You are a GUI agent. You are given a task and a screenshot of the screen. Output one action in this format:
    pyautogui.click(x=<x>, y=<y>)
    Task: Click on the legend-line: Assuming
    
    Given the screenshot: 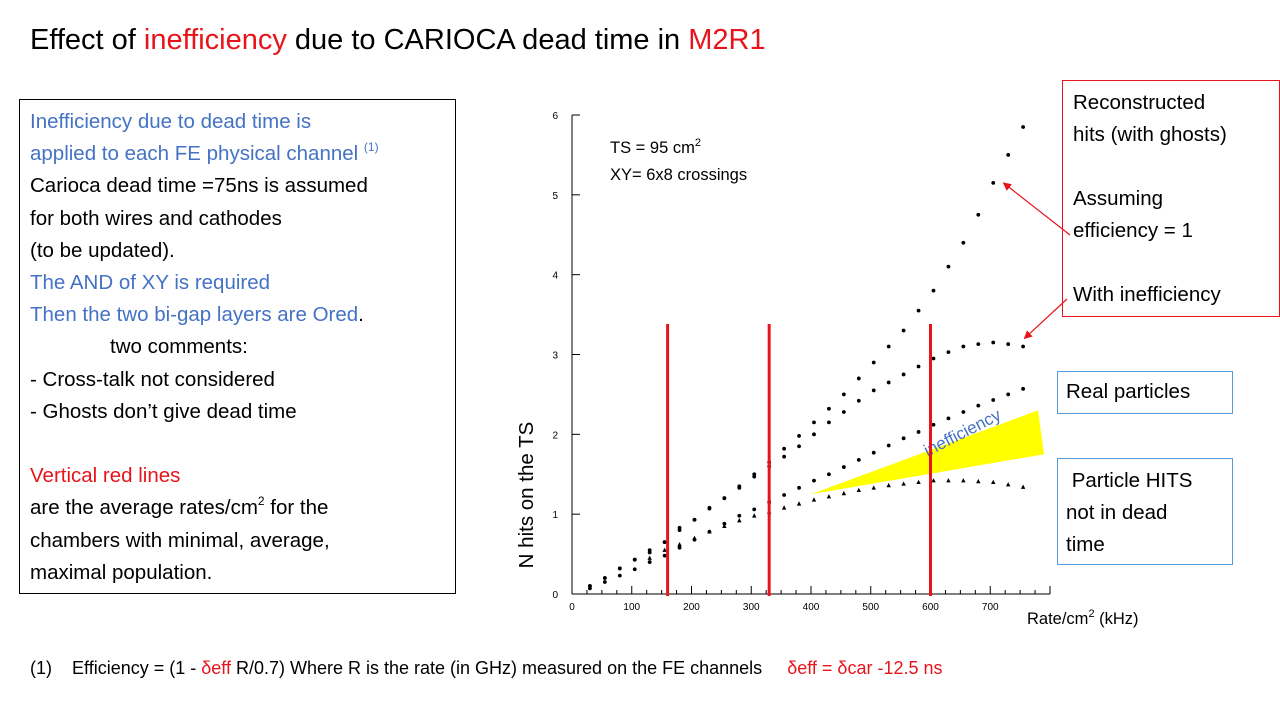 What is the action you would take?
    pyautogui.click(x=1118, y=198)
    